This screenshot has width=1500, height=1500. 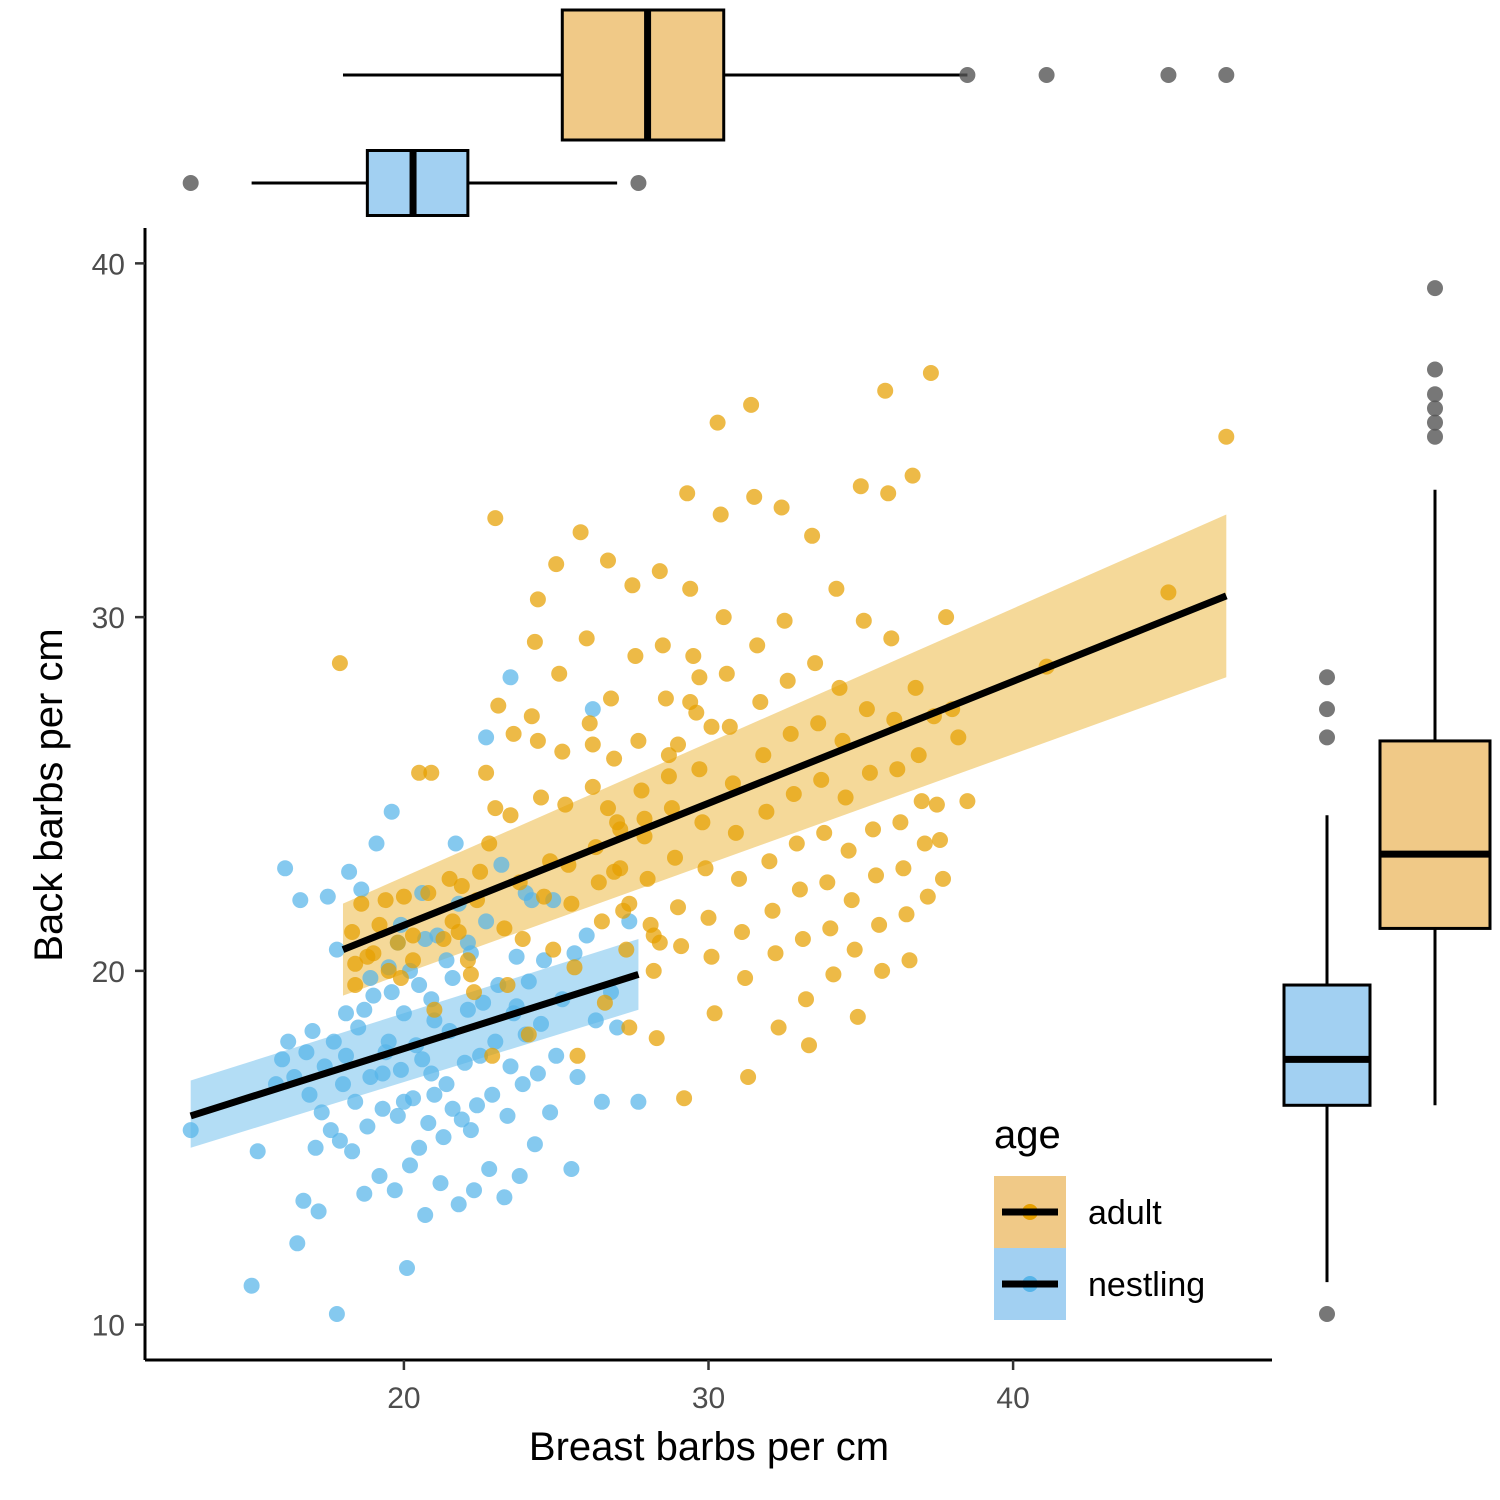 What do you see at coordinates (108, 618) in the screenshot?
I see `y-tick-label-30: 30` at bounding box center [108, 618].